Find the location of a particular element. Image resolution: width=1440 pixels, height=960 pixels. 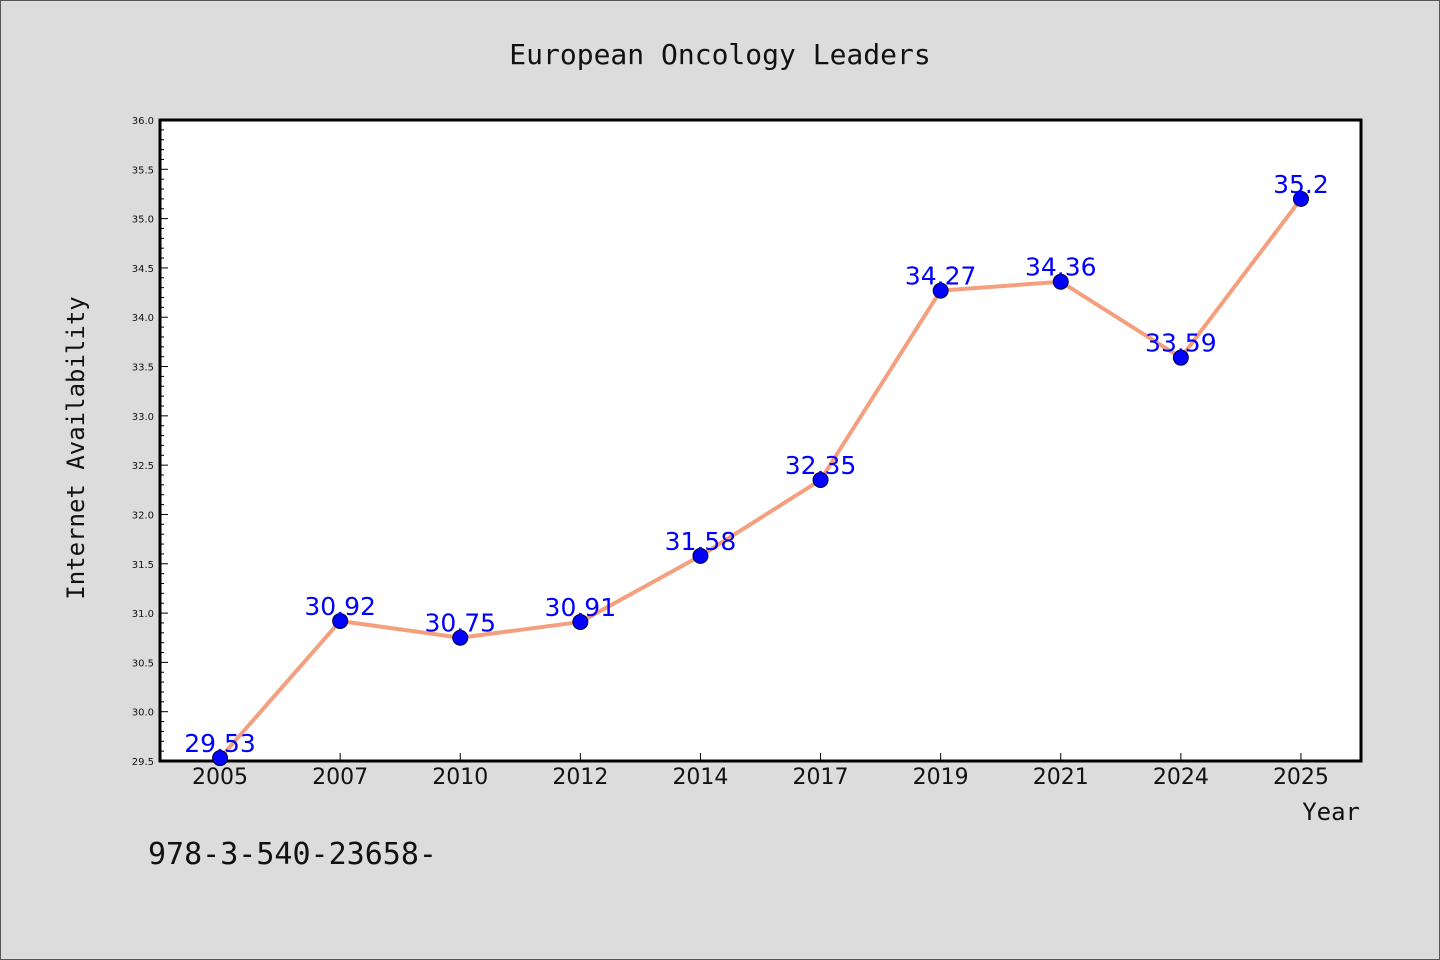

x-tick-label: 2019 is located at coordinates (941, 777).